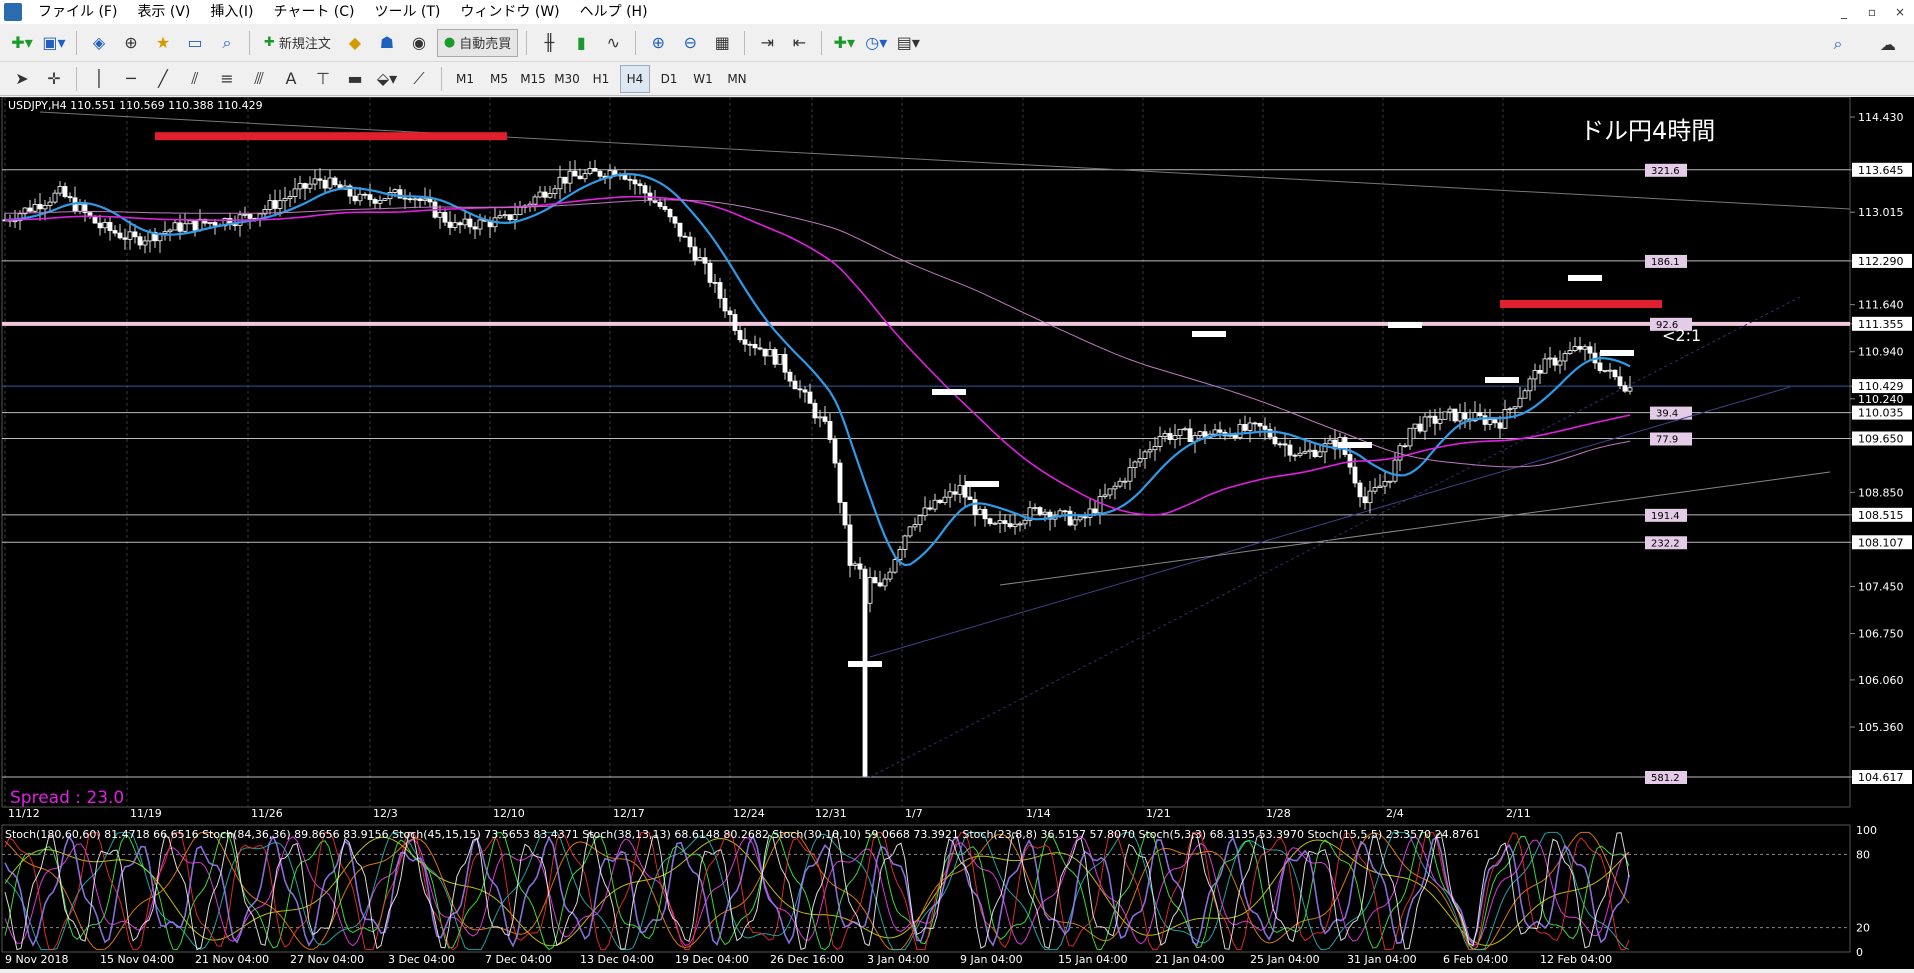 The height and width of the screenshot is (973, 1914). I want to click on objects-icon: ⟋, so click(419, 78).